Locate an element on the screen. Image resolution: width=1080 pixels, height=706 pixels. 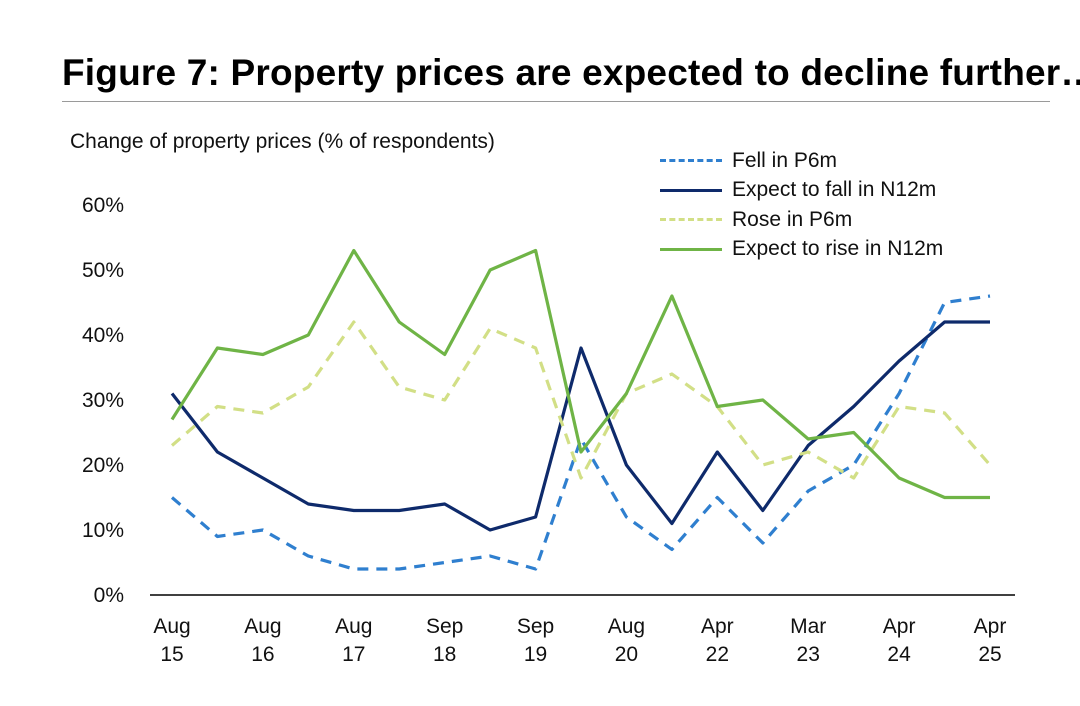
legend-swatch-rose-p6m is located at coordinates (691, 220).